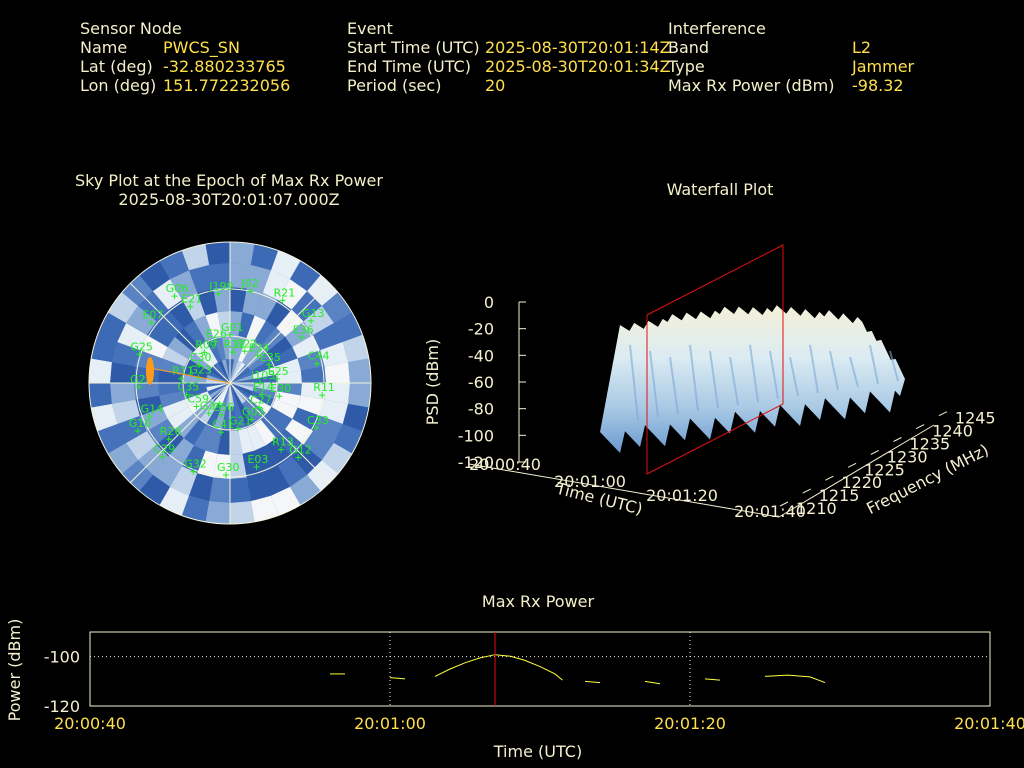 The height and width of the screenshot is (768, 1024). I want to click on satellite-marker: R12, so click(234, 347).